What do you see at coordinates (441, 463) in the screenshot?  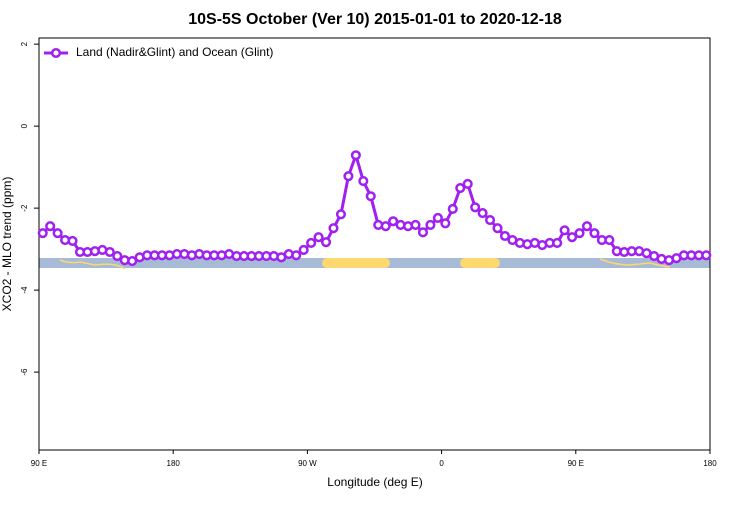 I see `x-tick-label: 0` at bounding box center [441, 463].